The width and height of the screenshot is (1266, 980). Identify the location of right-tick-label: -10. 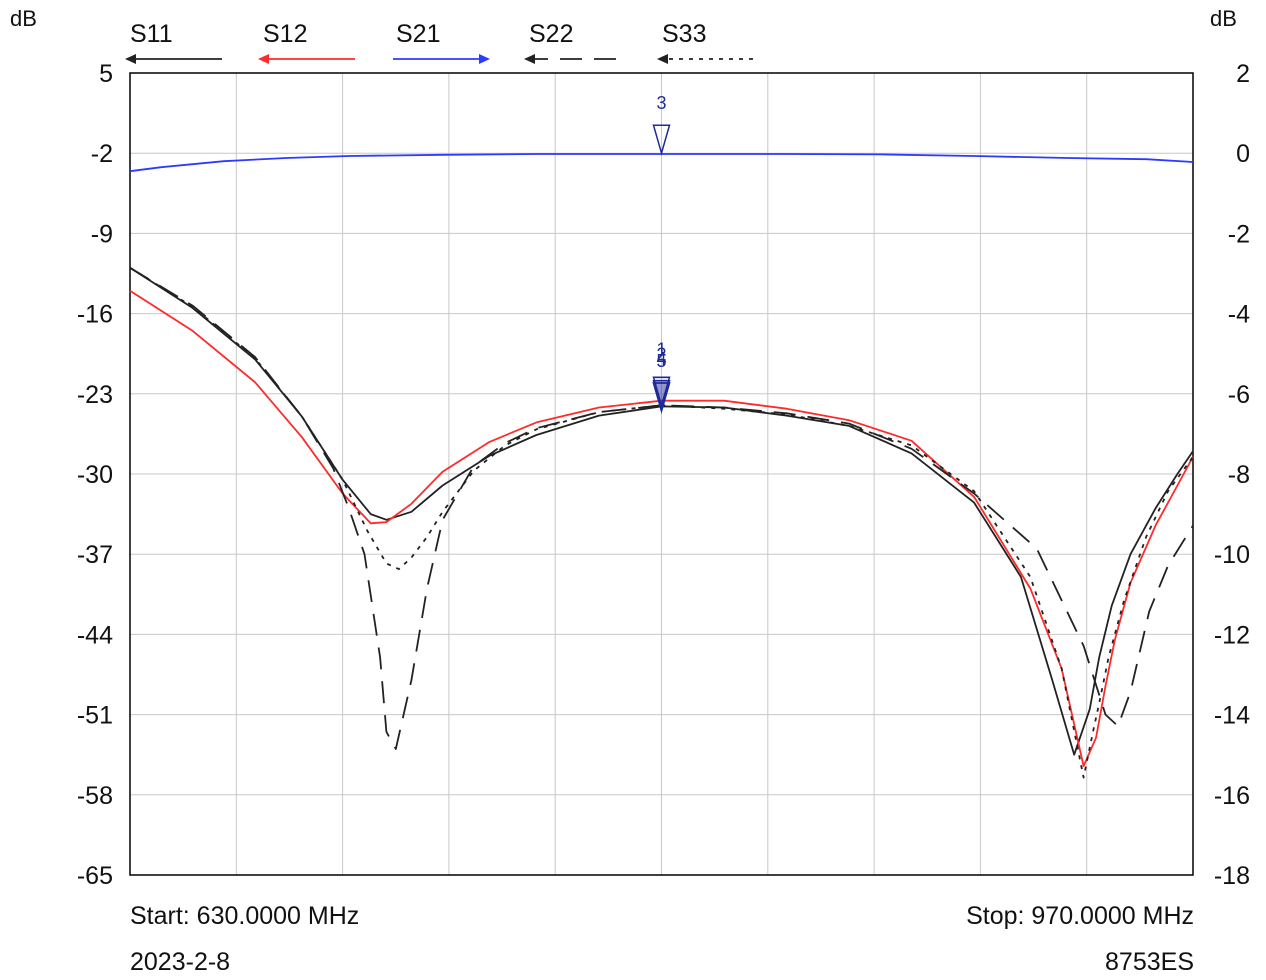
(1232, 555).